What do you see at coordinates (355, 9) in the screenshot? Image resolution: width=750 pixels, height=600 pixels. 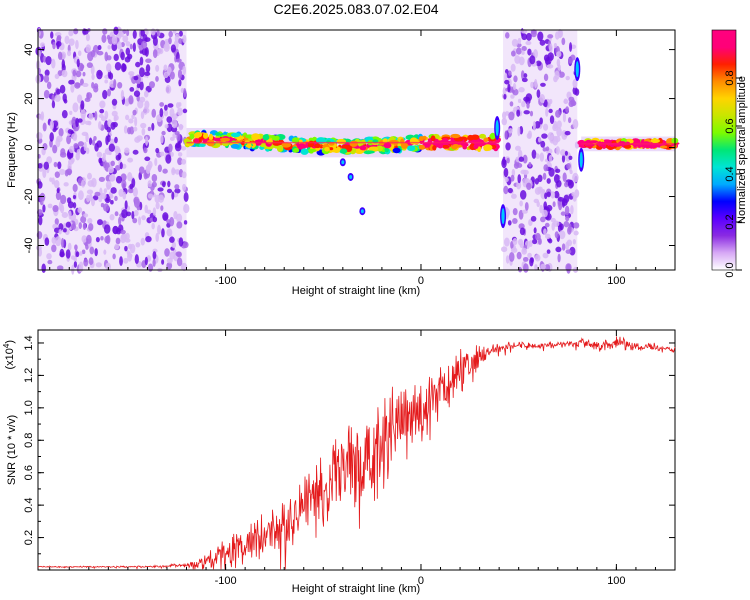 I see `chart-title: C2E6.2025.083.07.02.E04` at bounding box center [355, 9].